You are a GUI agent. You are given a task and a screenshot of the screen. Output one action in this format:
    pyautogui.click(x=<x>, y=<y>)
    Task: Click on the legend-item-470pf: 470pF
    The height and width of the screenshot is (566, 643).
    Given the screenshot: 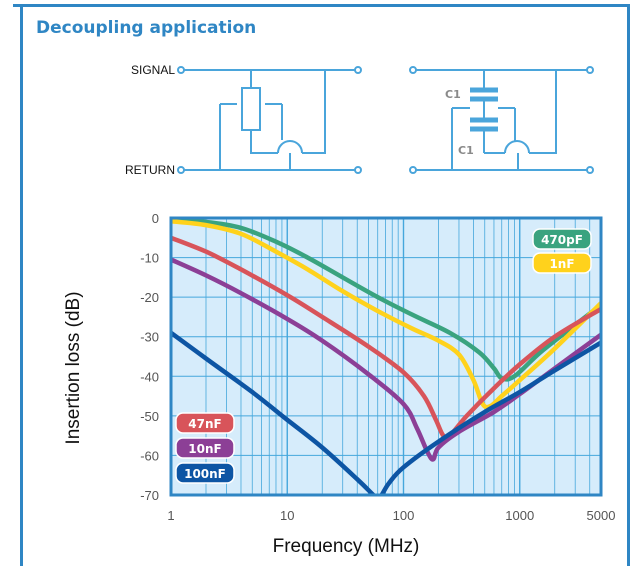 What is the action you would take?
    pyautogui.click(x=562, y=239)
    